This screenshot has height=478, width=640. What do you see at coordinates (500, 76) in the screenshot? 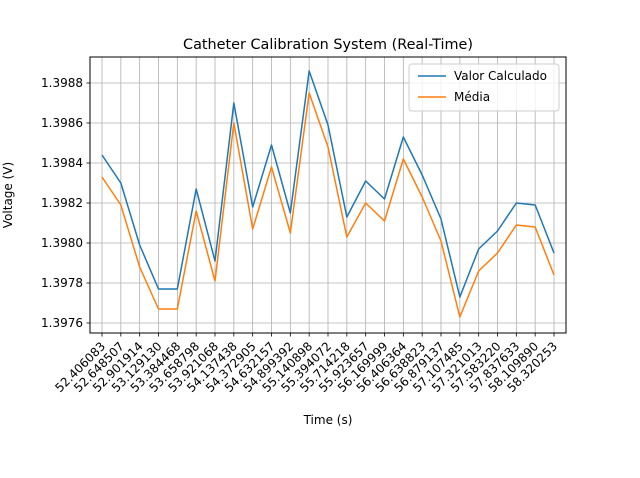
I see `legend-label-valor-calculado: Valor Calculado` at bounding box center [500, 76].